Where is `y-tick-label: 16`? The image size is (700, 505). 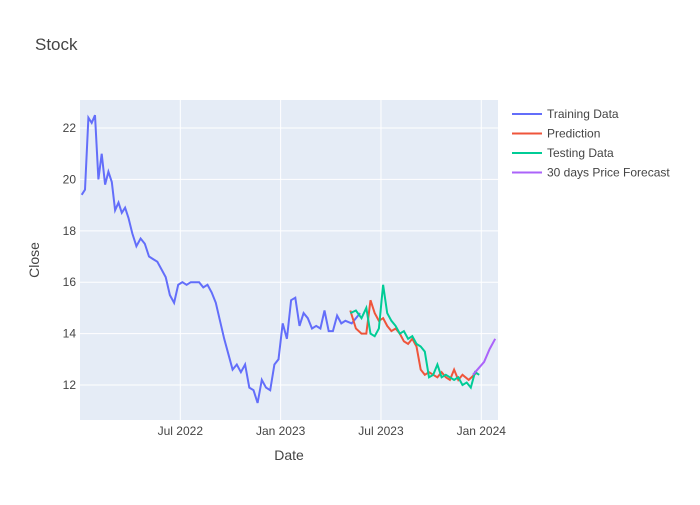 y-tick-label: 16 is located at coordinates (70, 282).